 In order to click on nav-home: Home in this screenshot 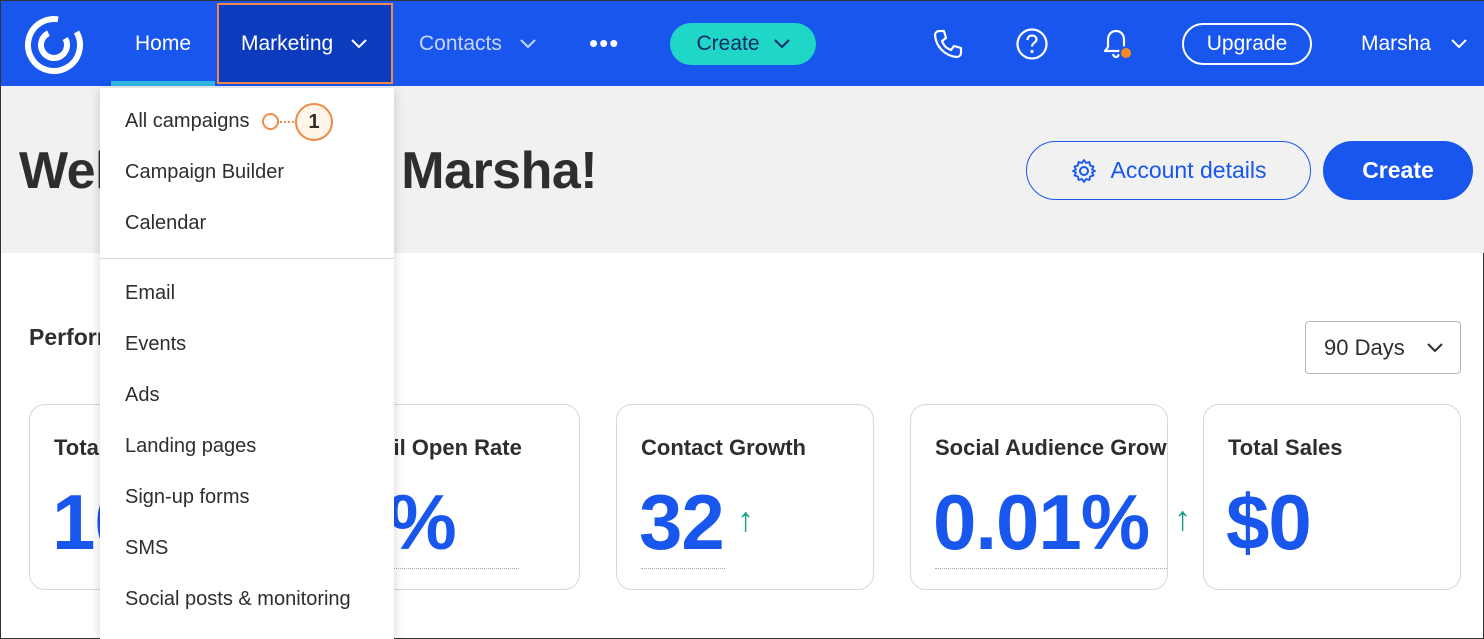, I will do `click(163, 43)`.